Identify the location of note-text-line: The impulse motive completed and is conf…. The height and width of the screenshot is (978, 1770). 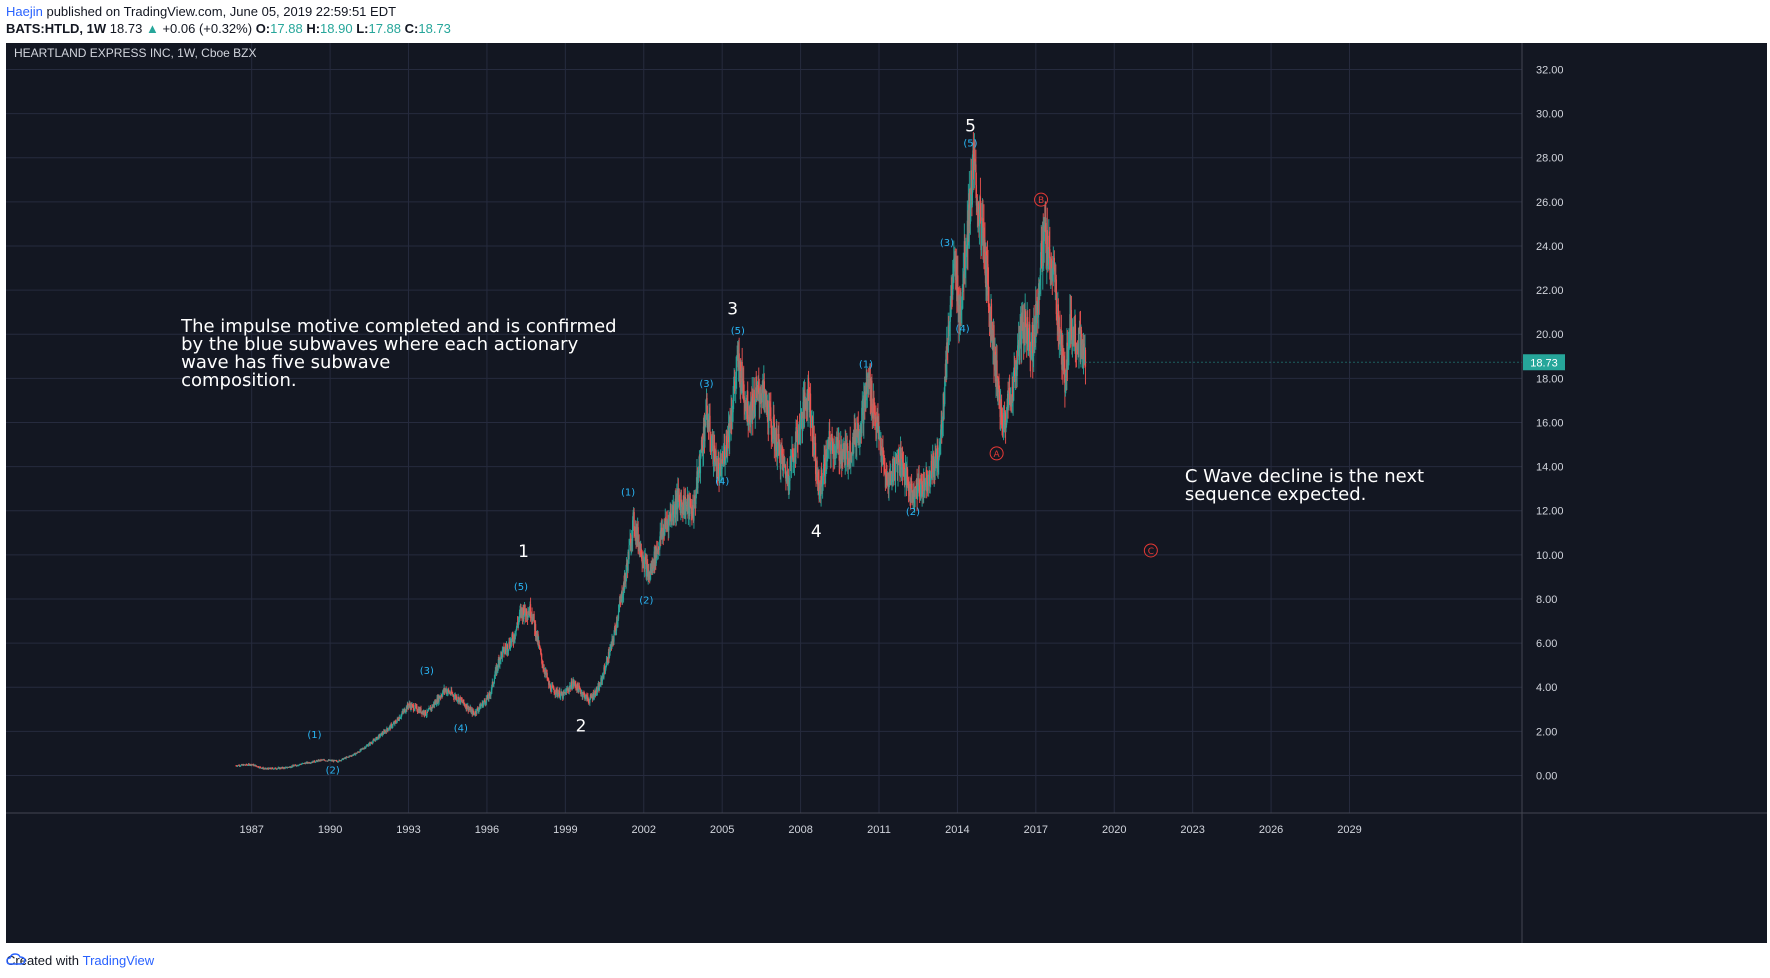
(398, 326).